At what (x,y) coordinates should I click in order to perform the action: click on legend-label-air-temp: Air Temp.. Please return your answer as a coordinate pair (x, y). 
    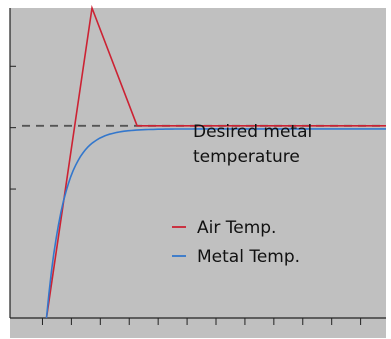
    Looking at the image, I should click on (236, 228).